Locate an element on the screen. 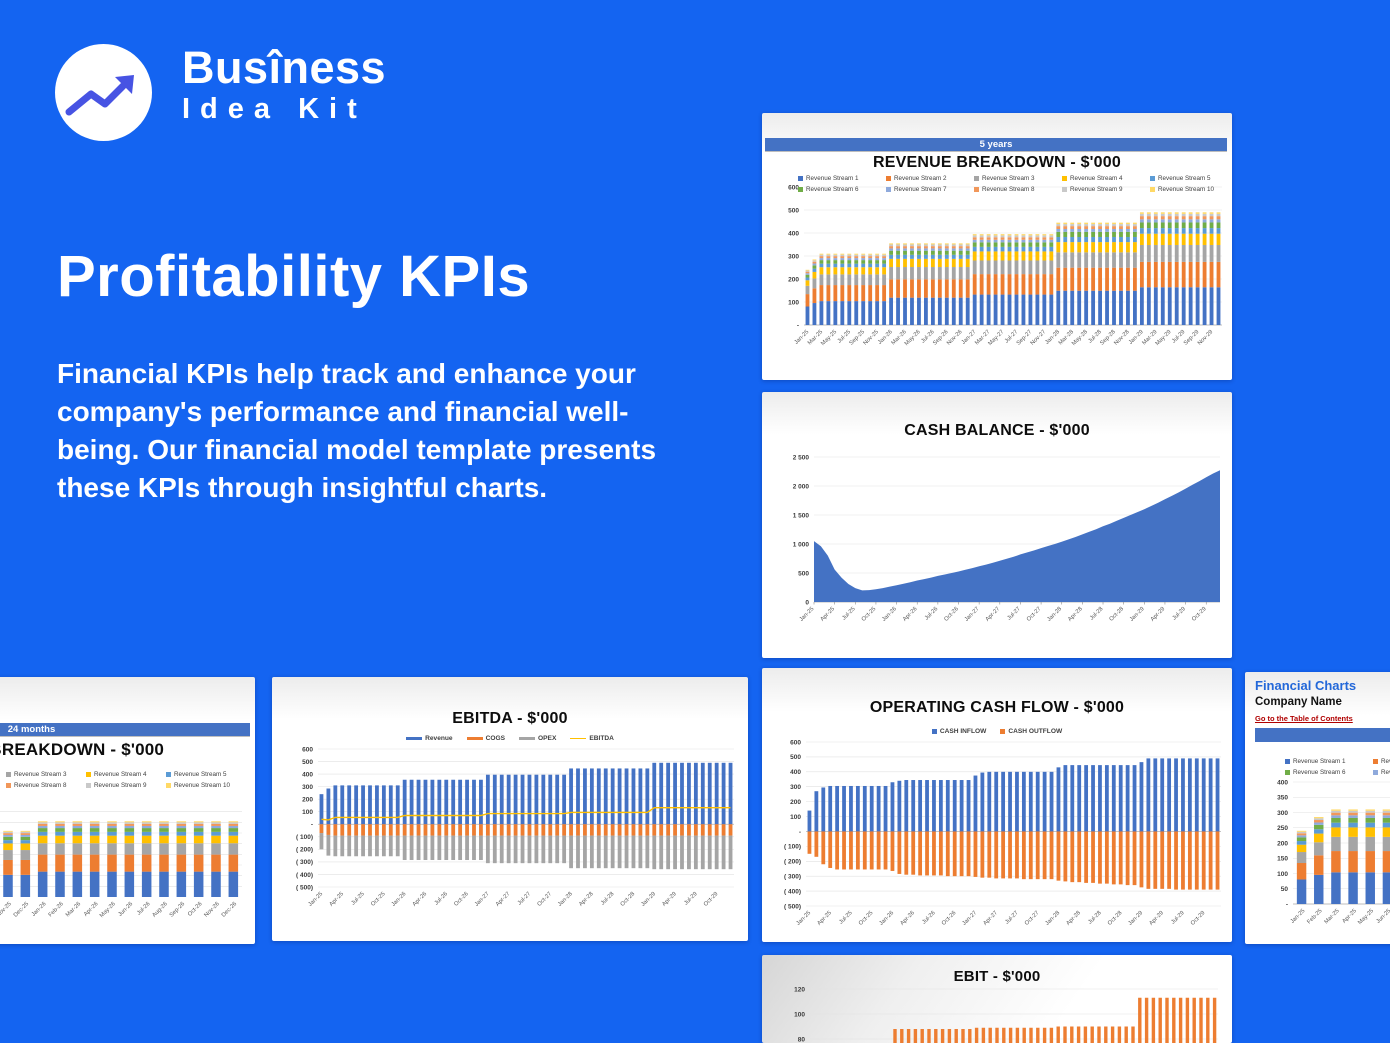 This screenshot has height=1043, width=1390. svg-text: Jul-28 is located at coordinates (1096, 613).